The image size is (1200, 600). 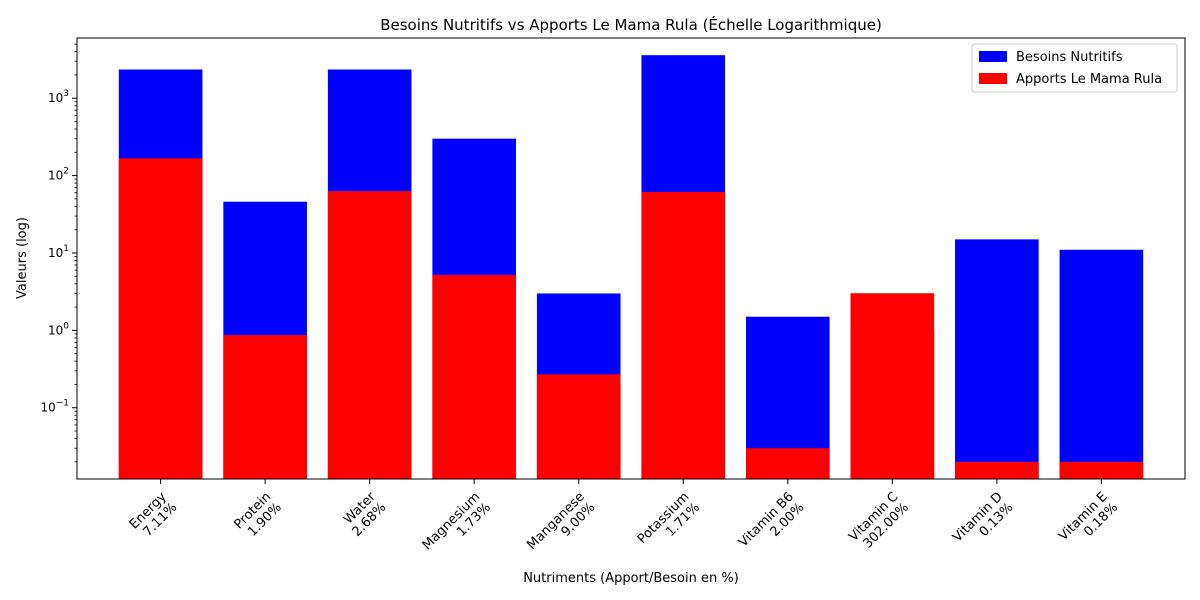 What do you see at coordinates (474, 376) in the screenshot?
I see `bar-apport-magnesium` at bounding box center [474, 376].